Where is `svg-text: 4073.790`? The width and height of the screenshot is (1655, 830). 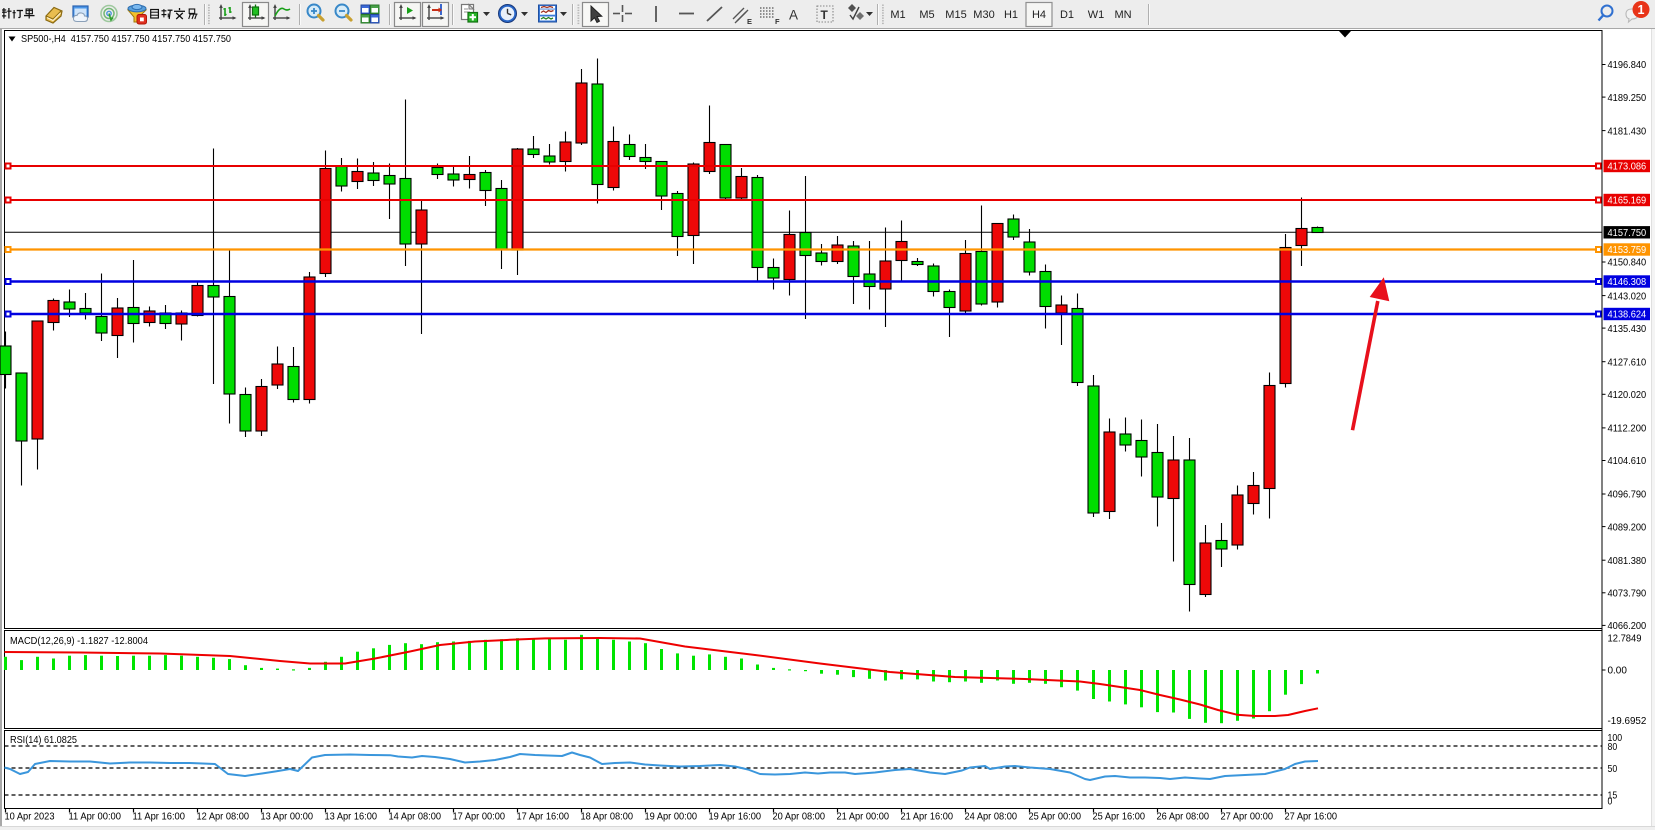
svg-text: 4073.790 is located at coordinates (1627, 594).